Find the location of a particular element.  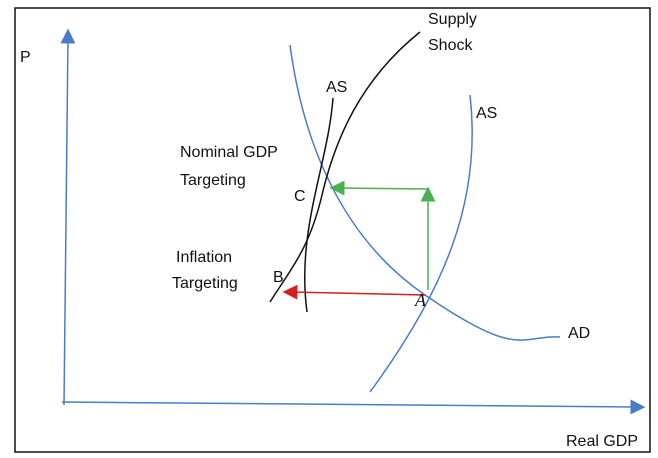

curve-label: Supply is located at coordinates (452, 19).